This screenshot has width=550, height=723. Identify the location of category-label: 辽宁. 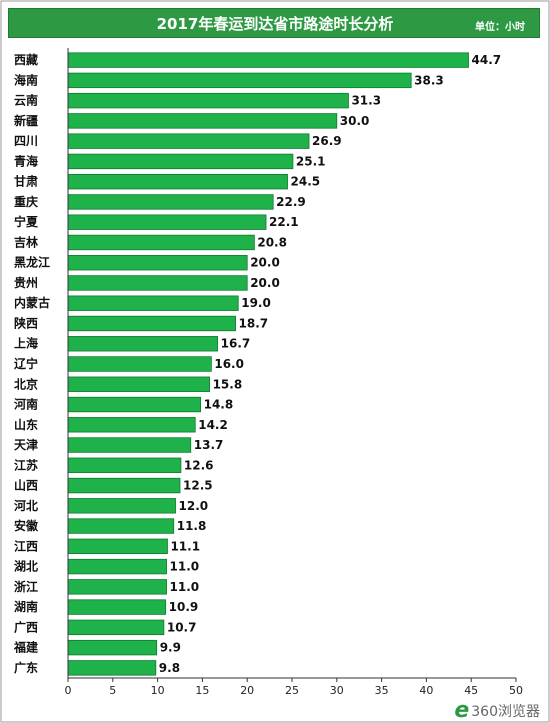
(26, 363).